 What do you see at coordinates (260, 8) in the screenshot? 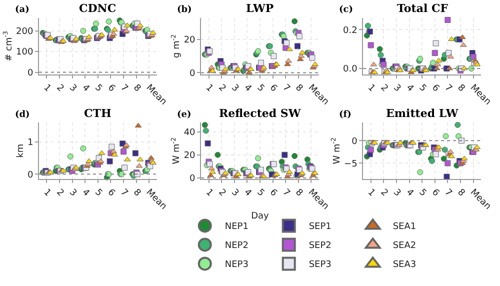
I see `chart-title: LWP` at bounding box center [260, 8].